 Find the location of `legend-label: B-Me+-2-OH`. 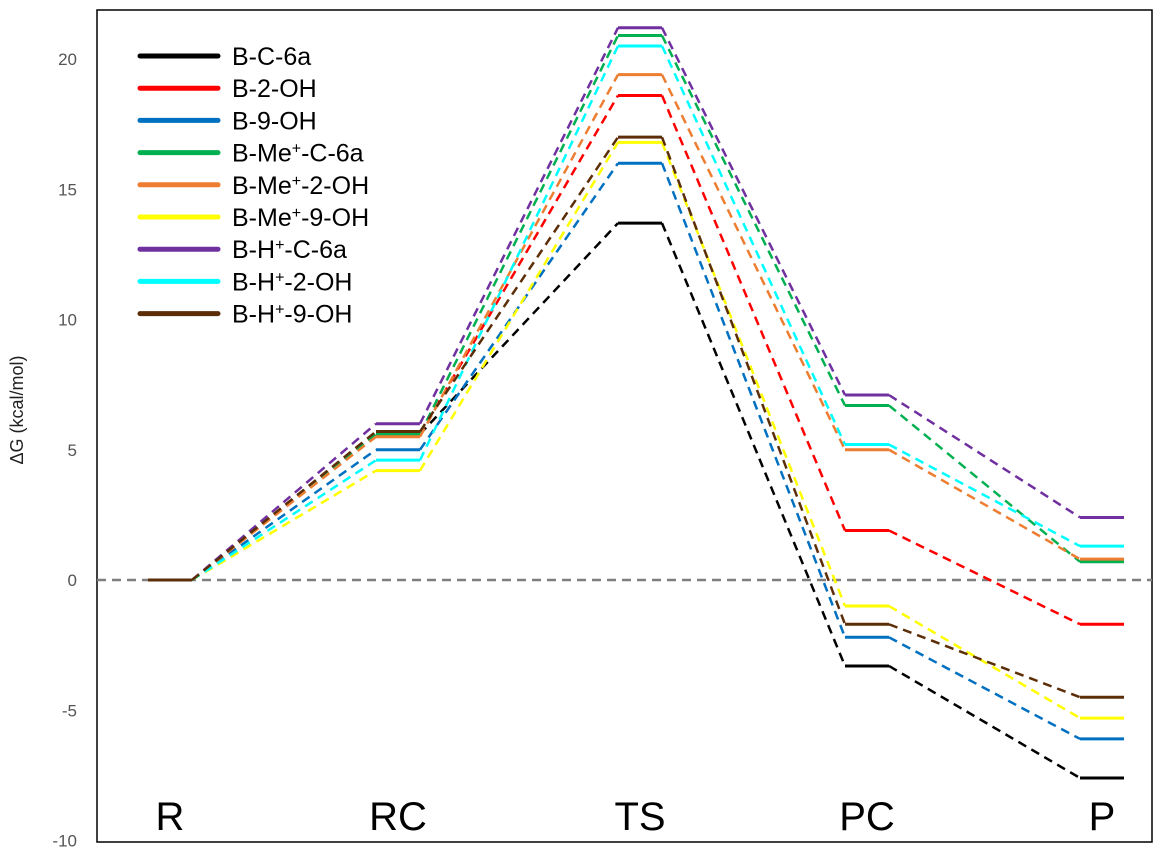

legend-label: B-Me+-2-OH is located at coordinates (300, 186).